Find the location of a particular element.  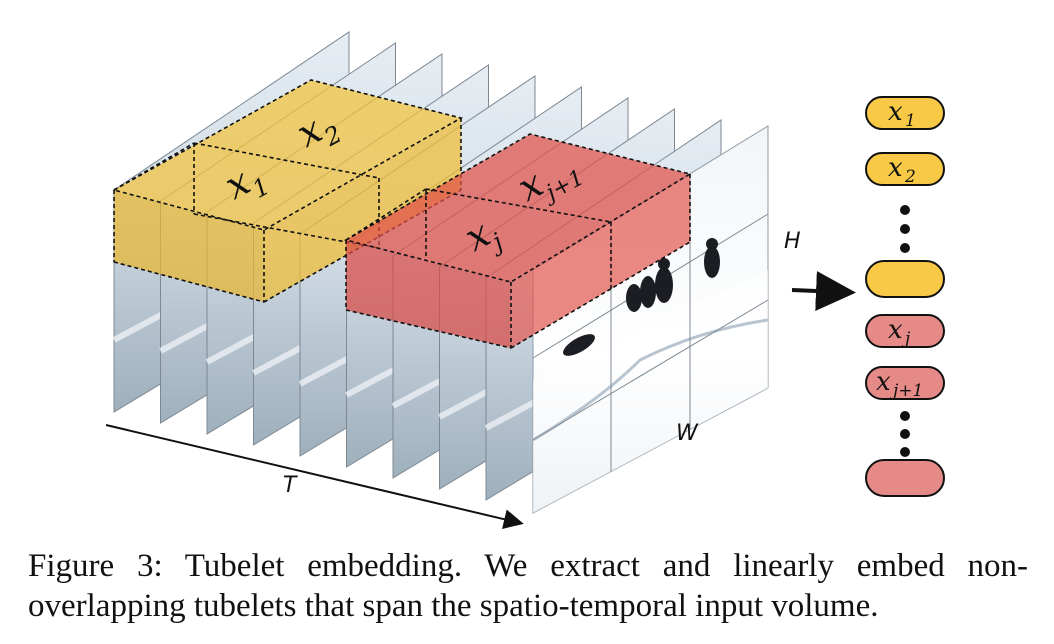

embed-arrow is located at coordinates (823, 291).